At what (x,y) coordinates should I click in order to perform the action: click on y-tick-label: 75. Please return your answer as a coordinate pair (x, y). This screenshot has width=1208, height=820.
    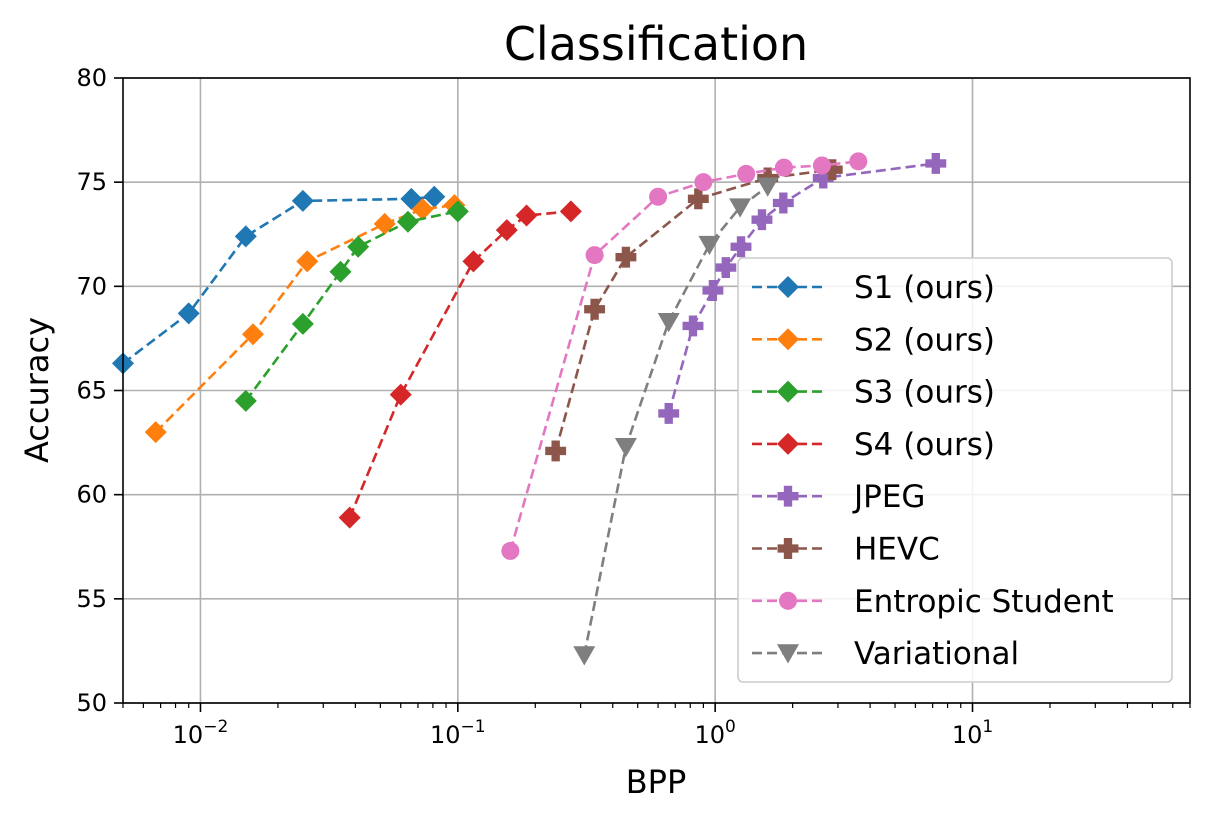
    Looking at the image, I should click on (91, 182).